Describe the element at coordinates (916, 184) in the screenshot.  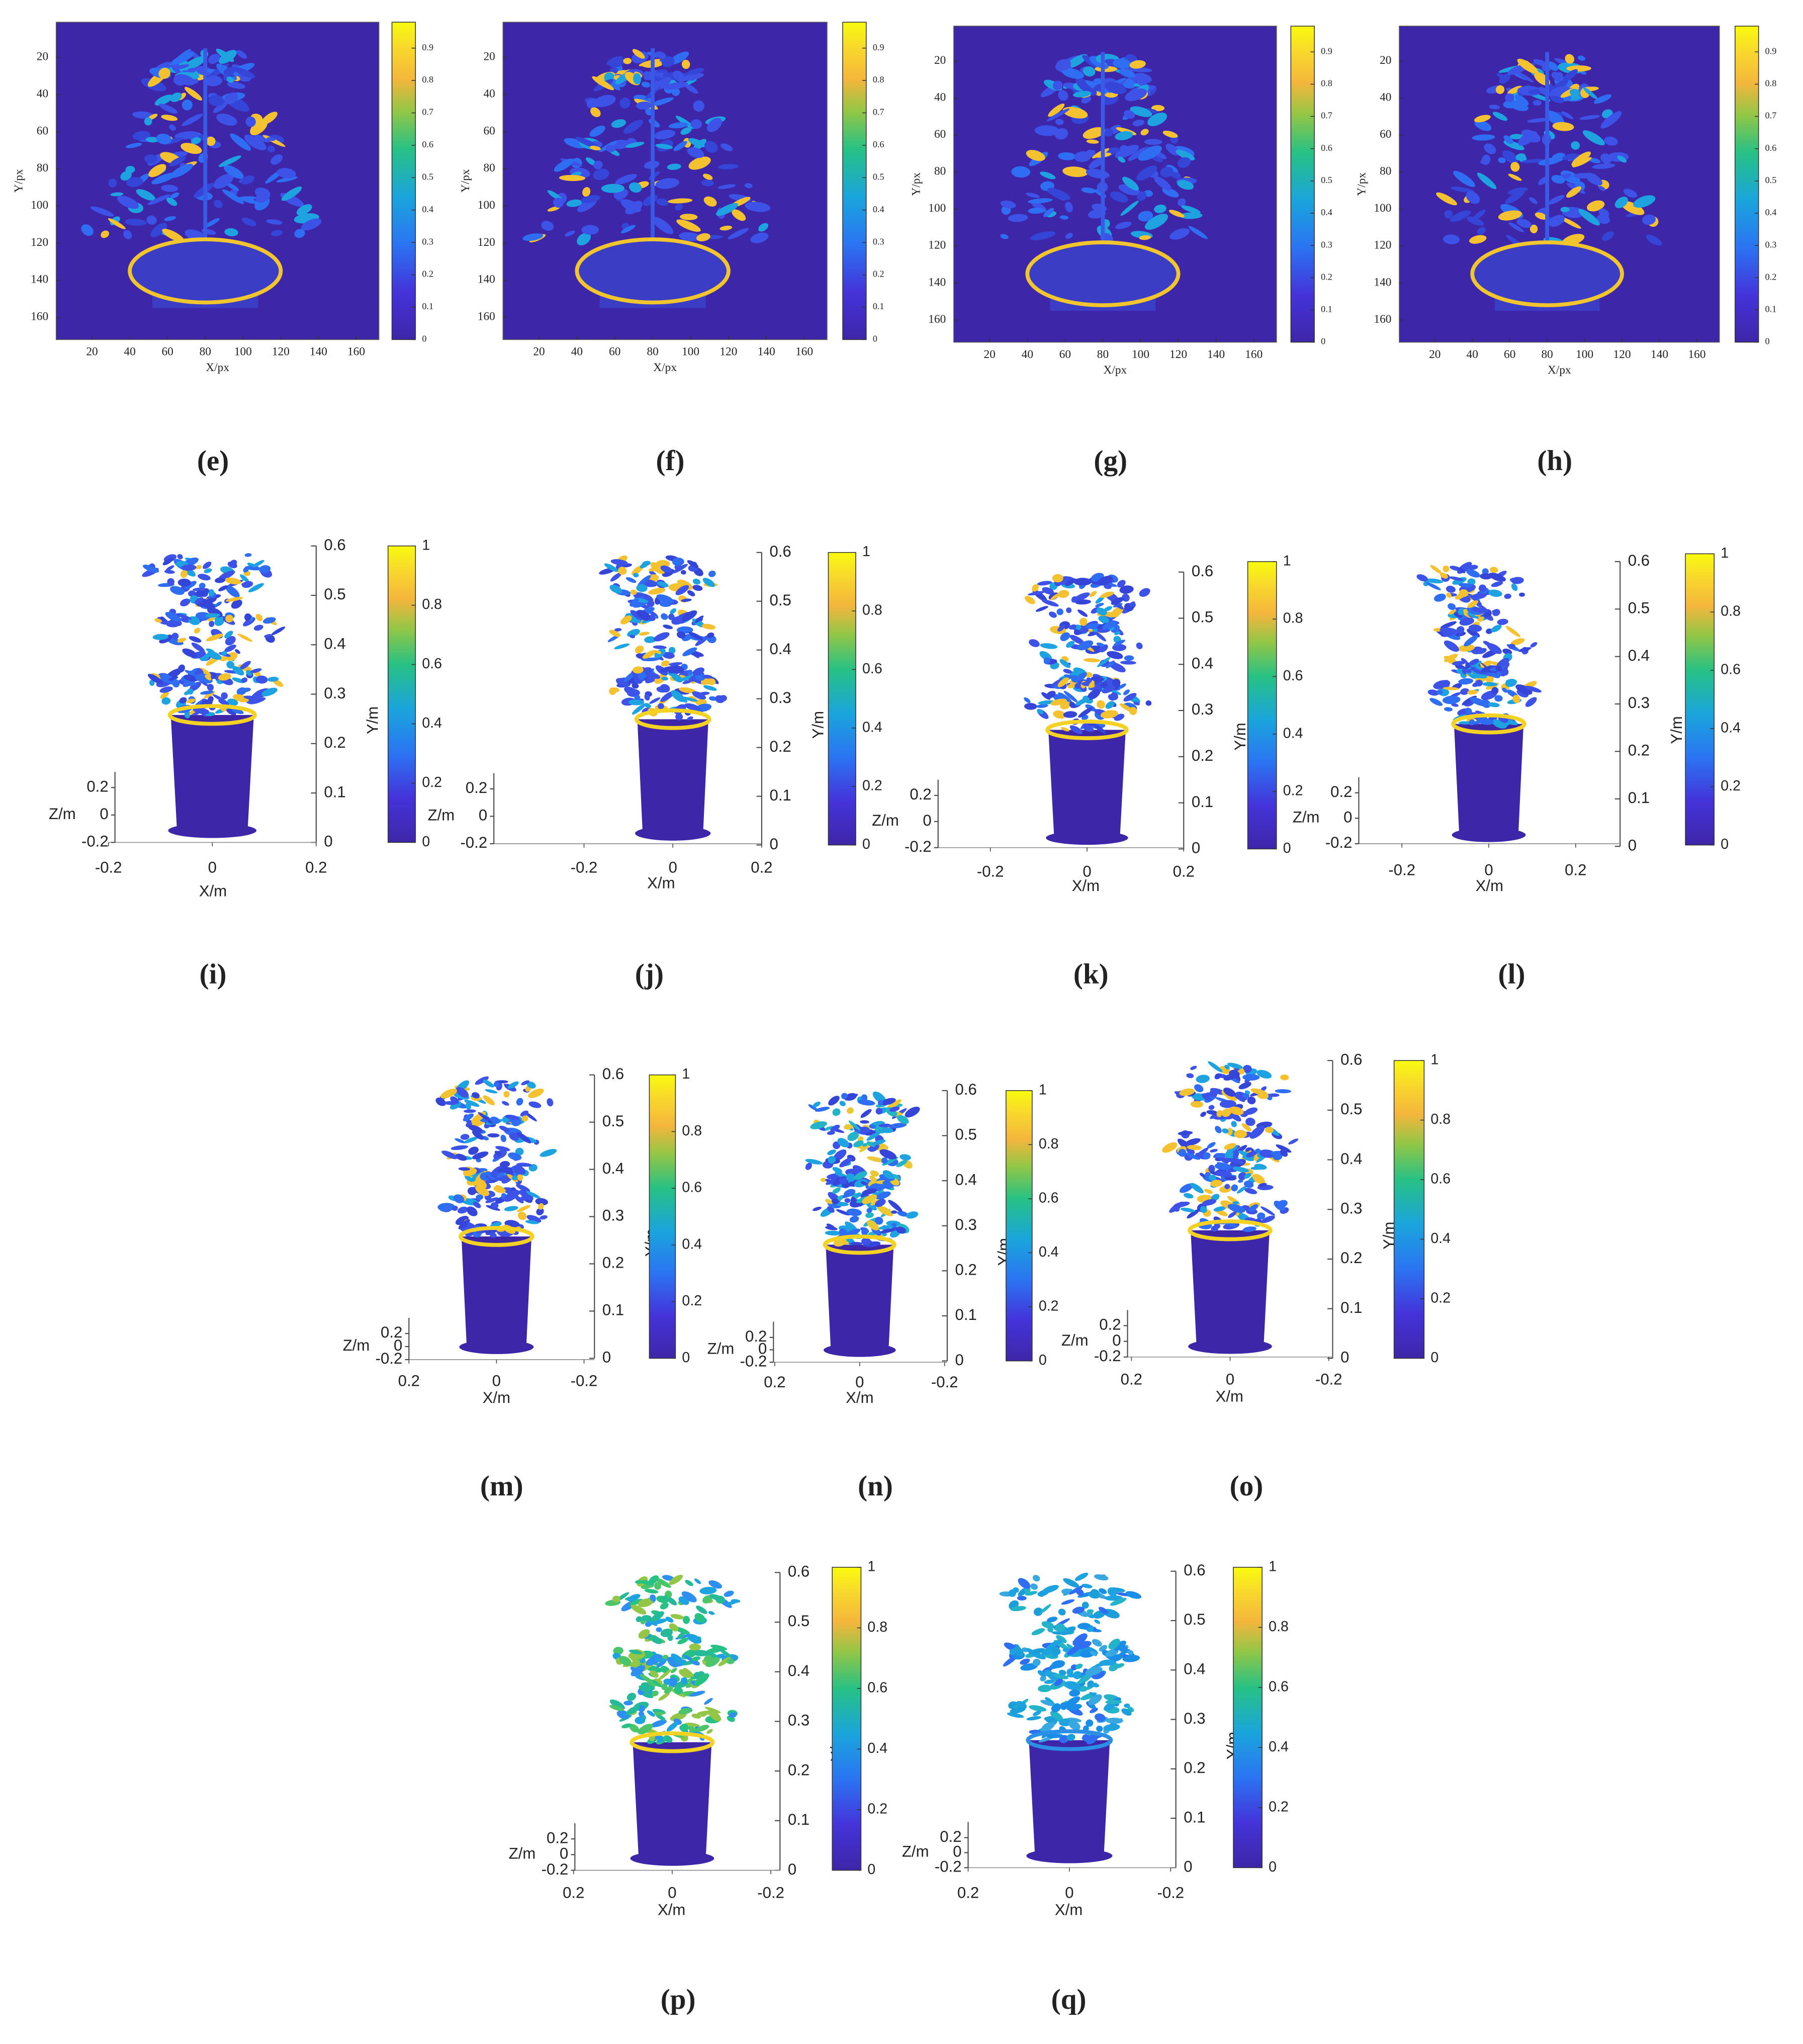
I see `y-axis-label: Y/px` at that location.